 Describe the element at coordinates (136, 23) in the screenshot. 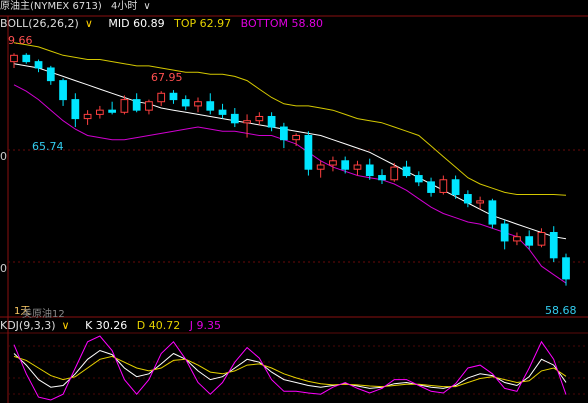

I see `boll-mid-value: MID 60.89` at that location.